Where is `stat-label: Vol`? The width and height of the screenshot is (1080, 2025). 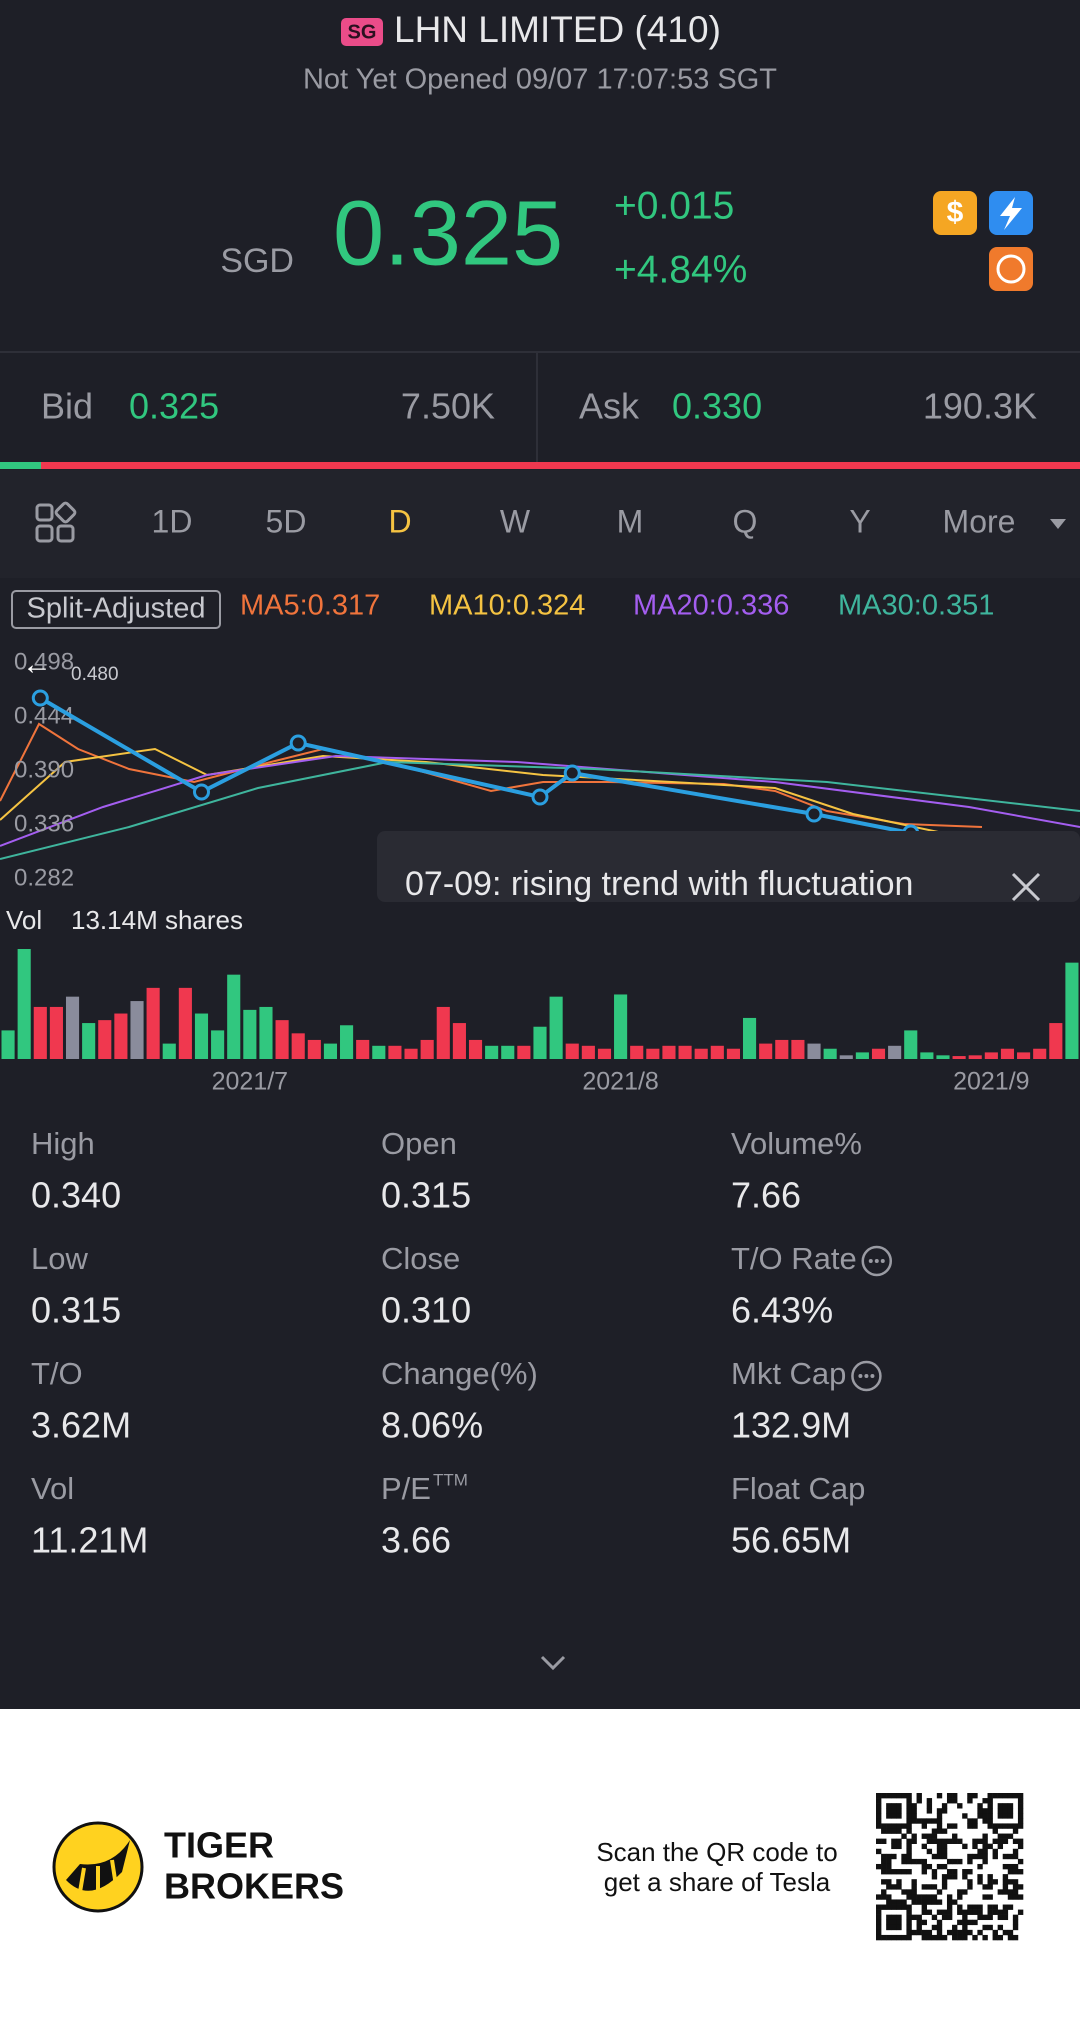 stat-label: Vol is located at coordinates (52, 1488).